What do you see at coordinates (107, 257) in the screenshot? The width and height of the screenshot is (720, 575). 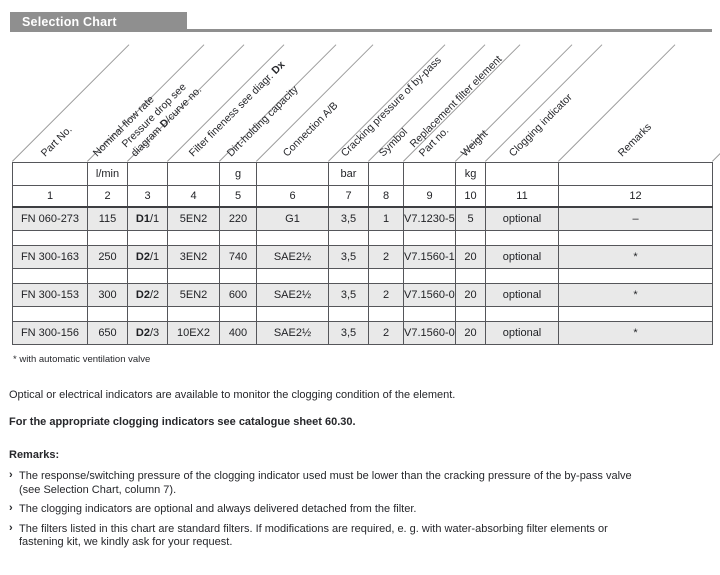 I see `cell-flow: 250` at bounding box center [107, 257].